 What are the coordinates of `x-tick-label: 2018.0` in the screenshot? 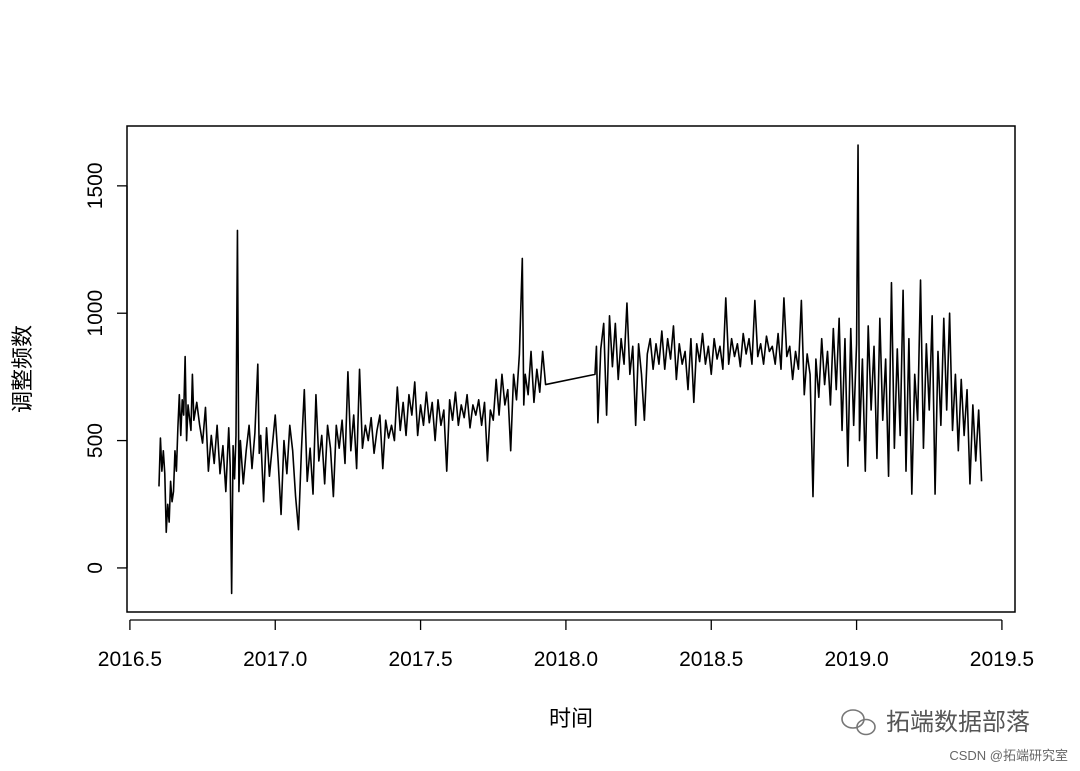 It's located at (566, 659).